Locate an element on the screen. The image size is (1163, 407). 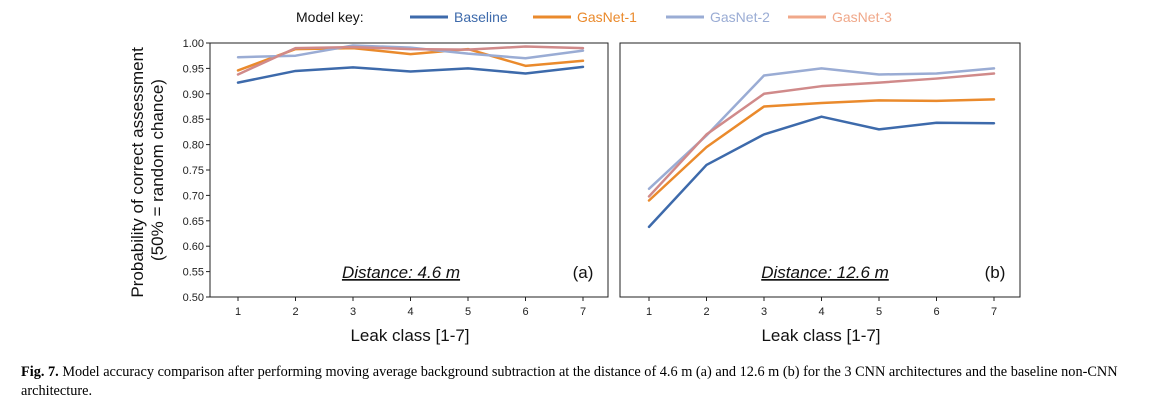
panel-tag: (b) is located at coordinates (995, 272).